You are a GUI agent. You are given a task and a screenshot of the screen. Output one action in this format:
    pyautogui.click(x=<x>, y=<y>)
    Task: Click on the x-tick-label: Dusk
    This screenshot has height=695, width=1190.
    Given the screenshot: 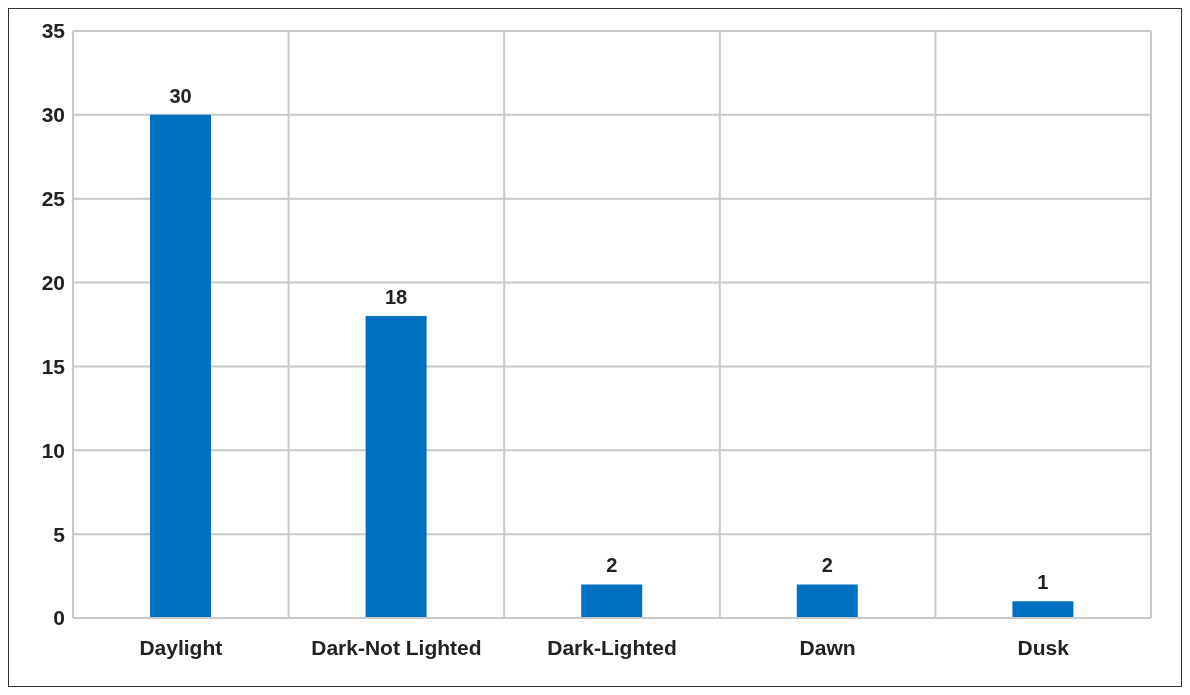 What is the action you would take?
    pyautogui.click(x=1043, y=647)
    